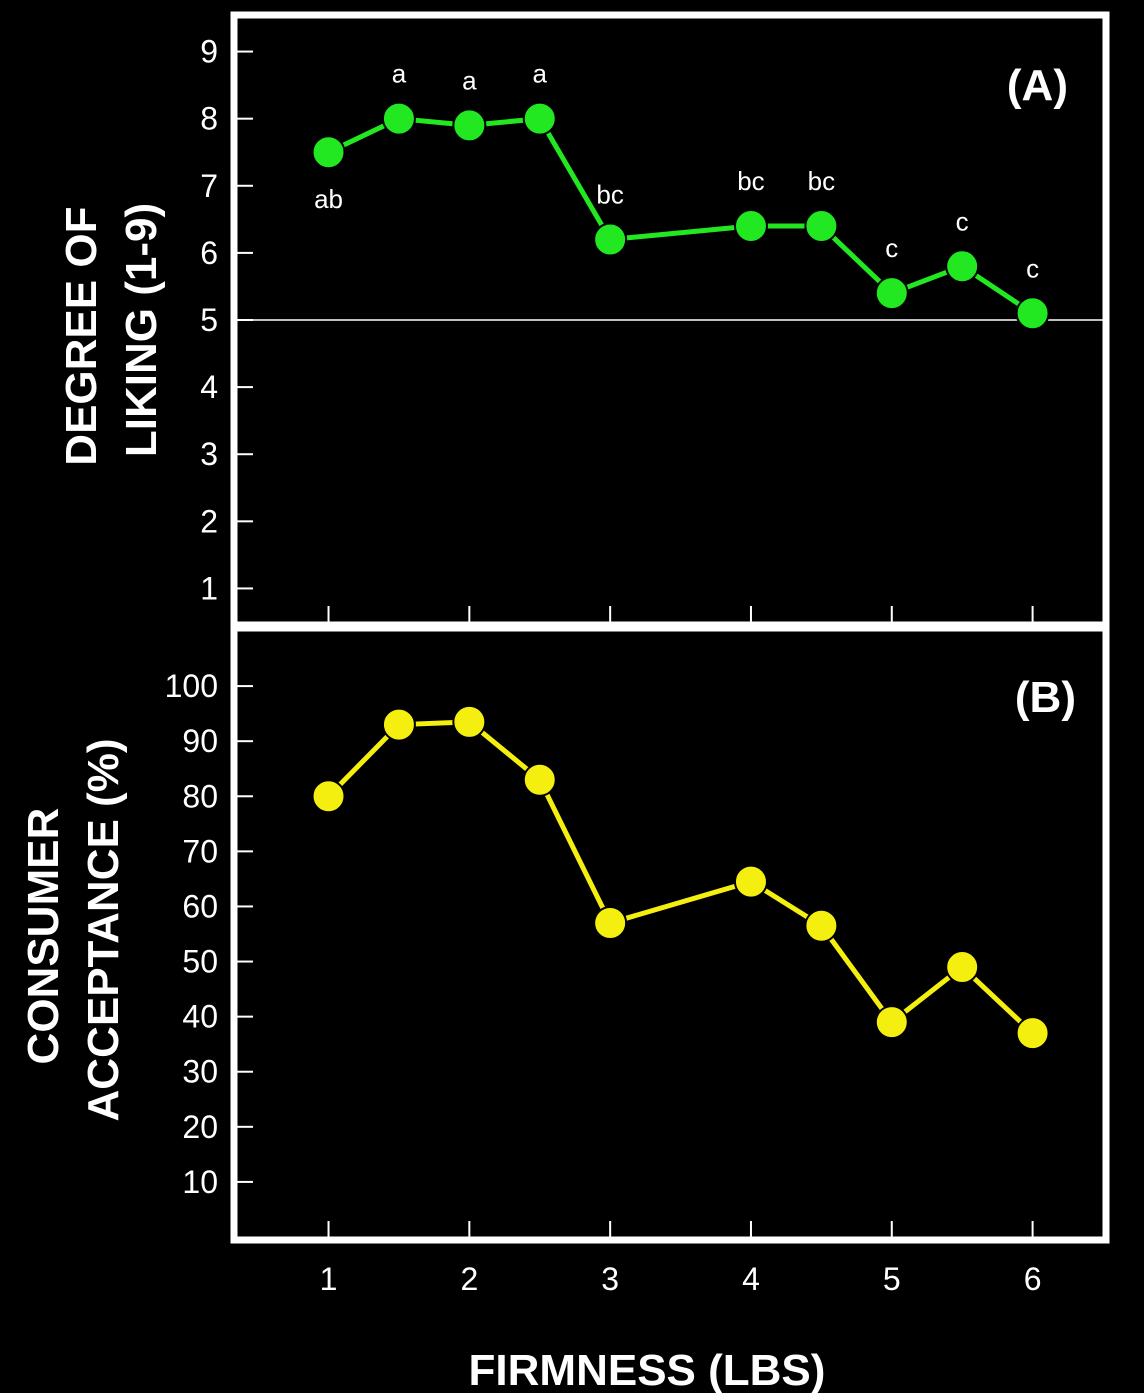 The image size is (1144, 1393). I want to click on panel-a-y-axis-title: DEGREE OF LIKING (1-9), so click(111, 329).